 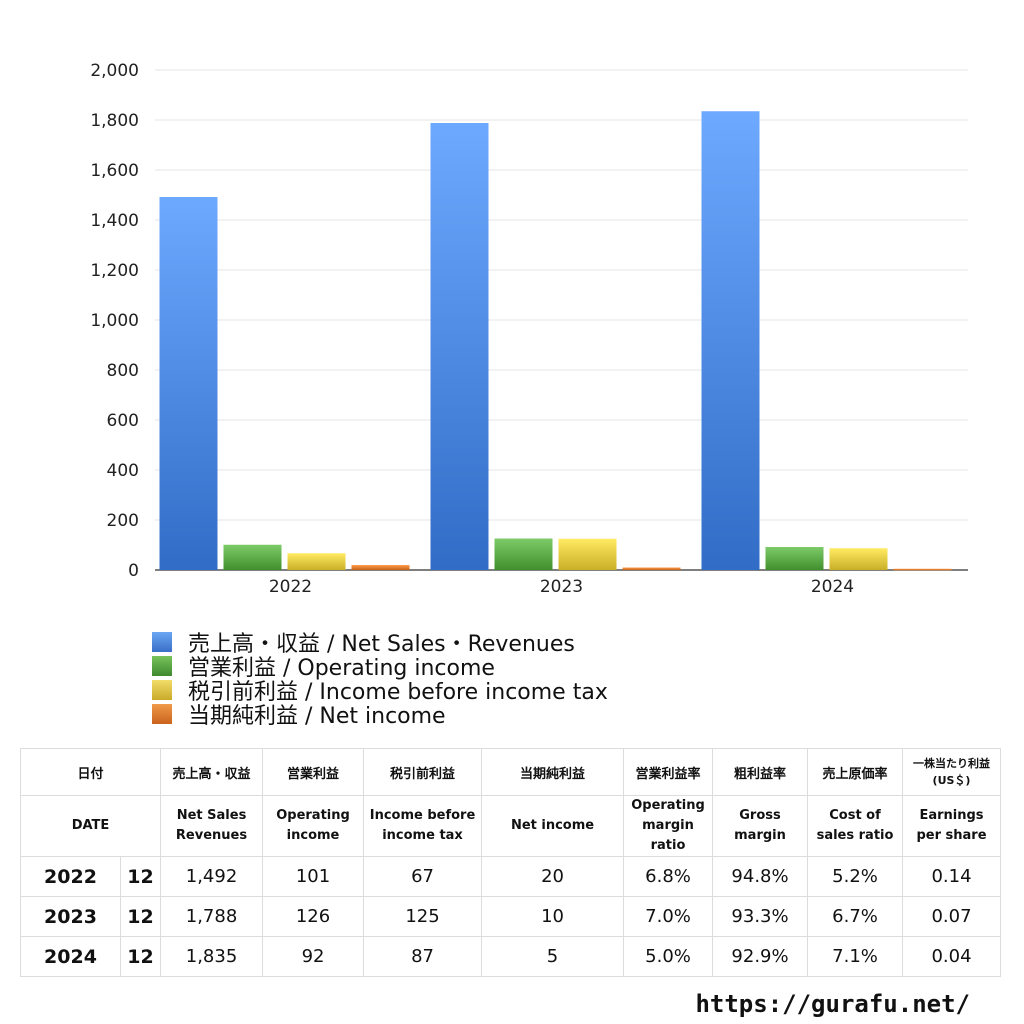 I want to click on y-tick-label: 1,800, so click(x=114, y=121).